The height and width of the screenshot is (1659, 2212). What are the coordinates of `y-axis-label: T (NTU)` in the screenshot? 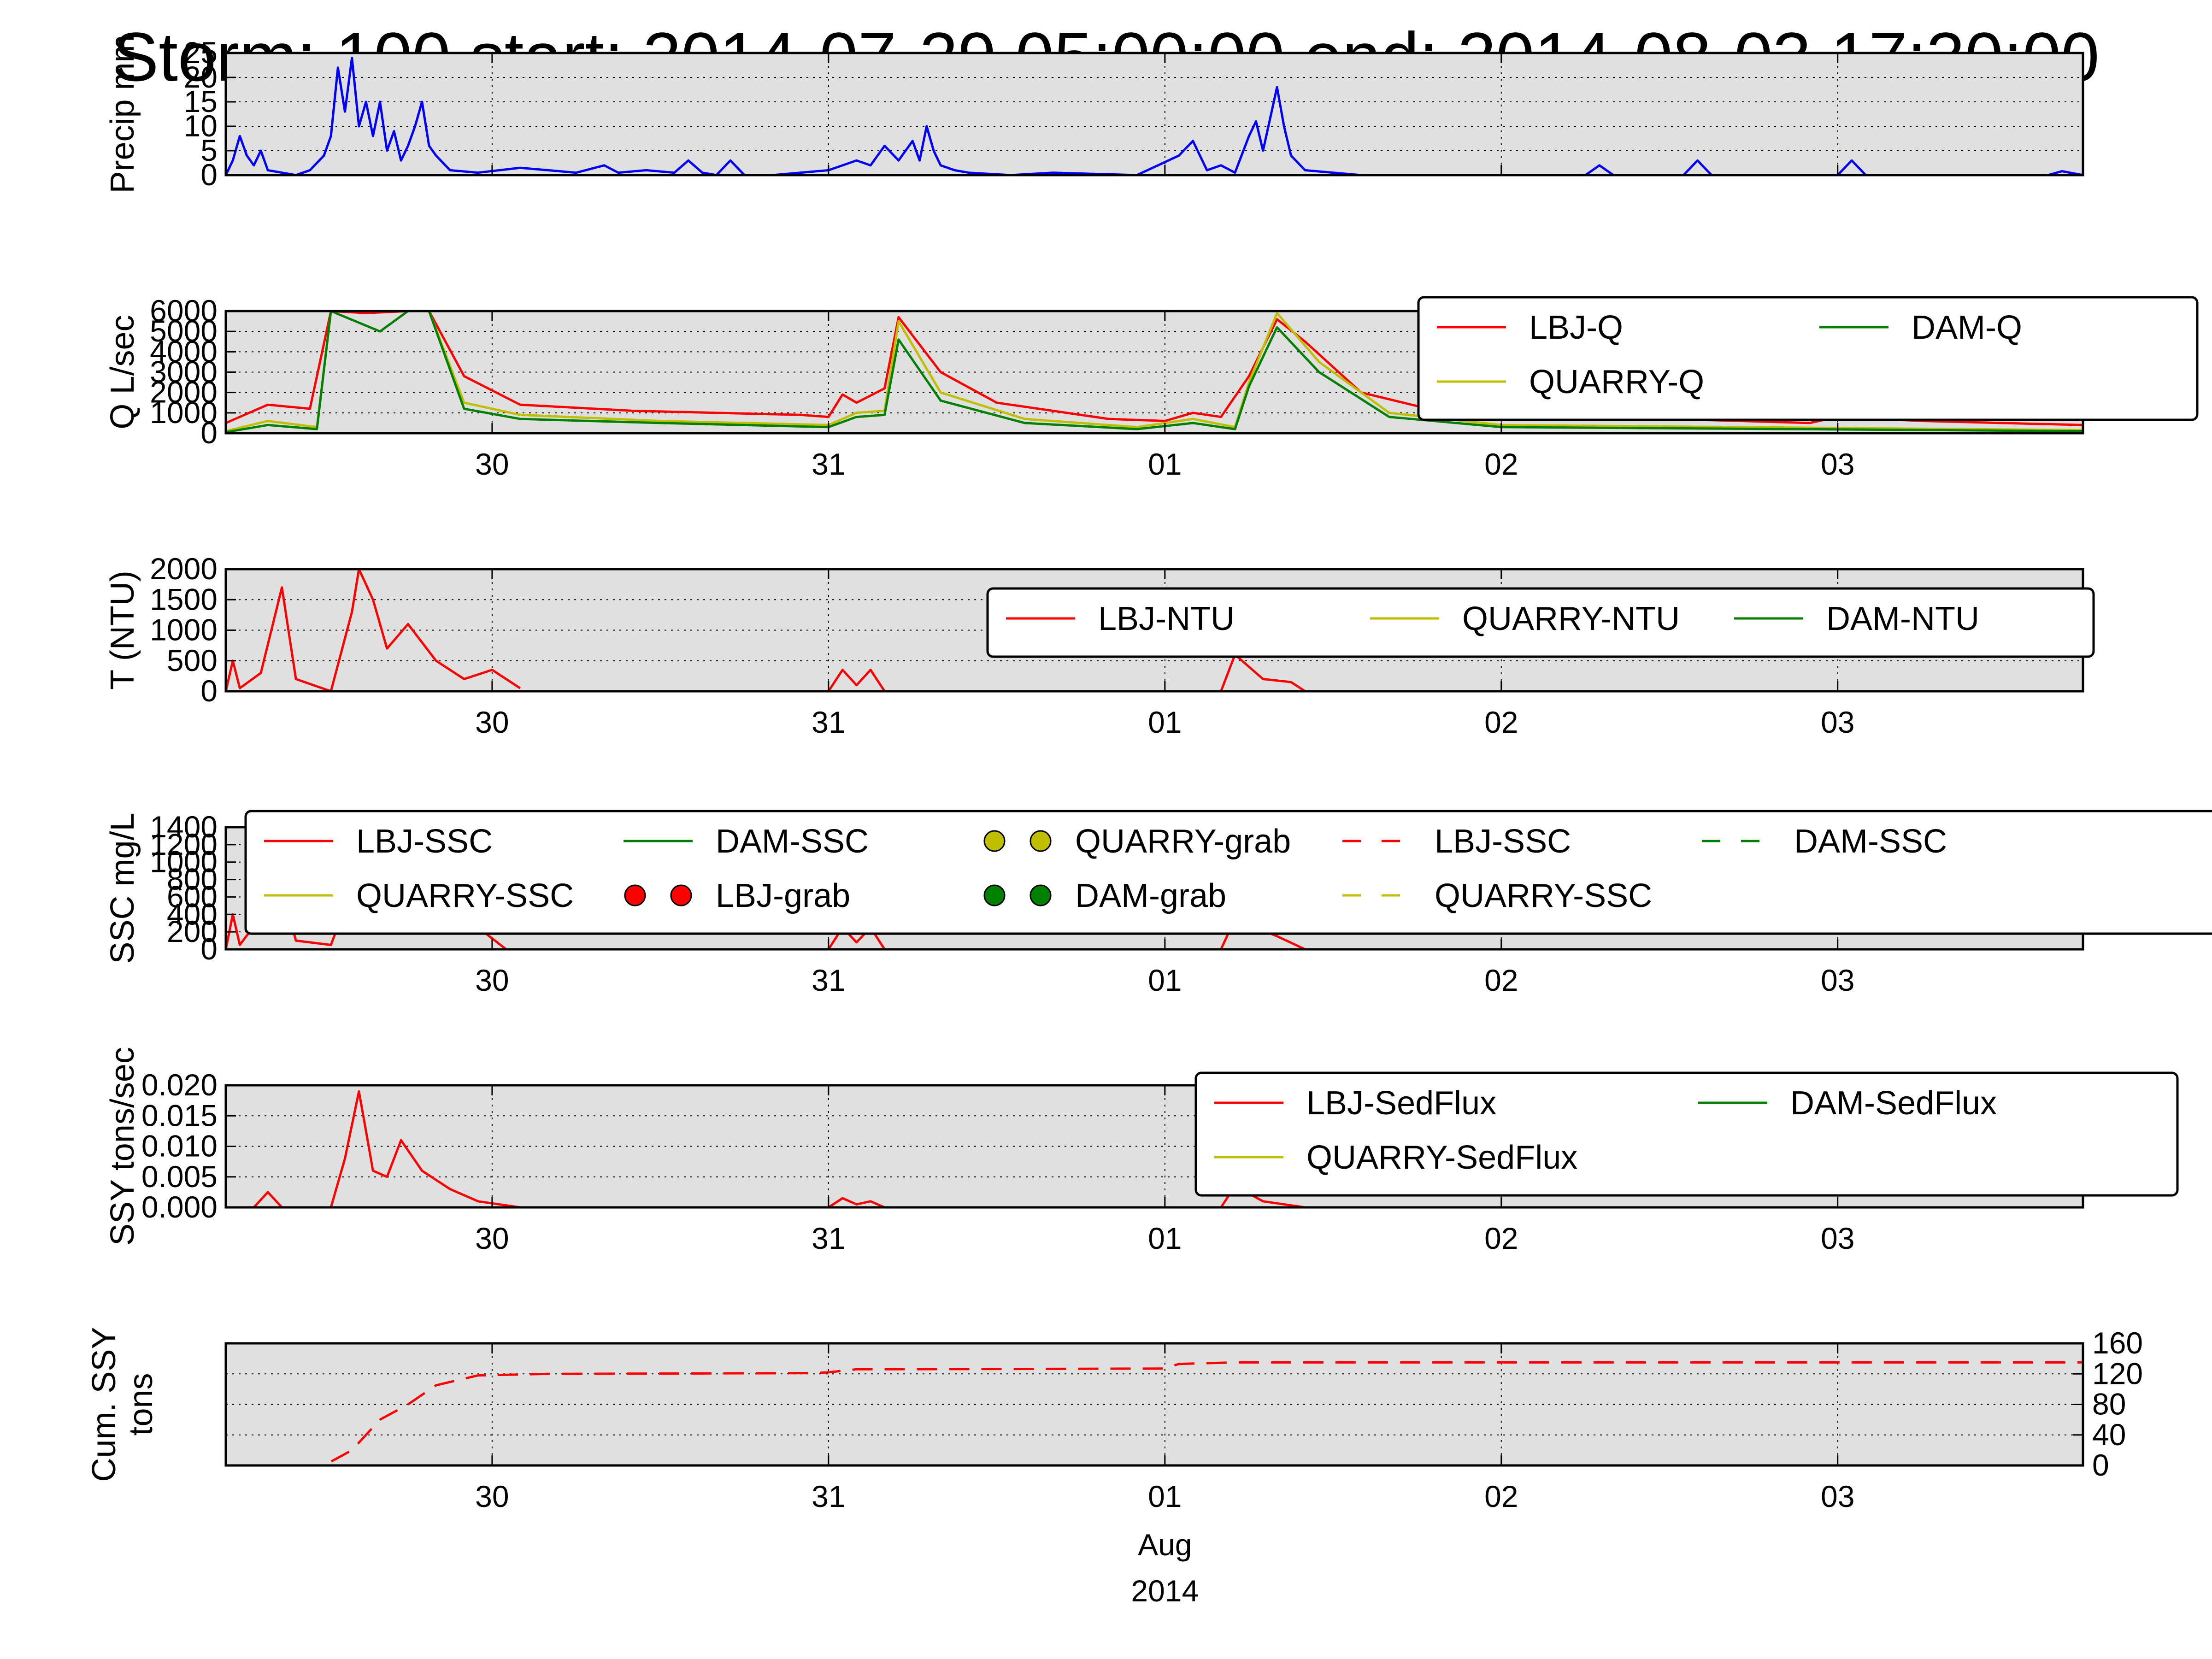 It's located at (122, 630).